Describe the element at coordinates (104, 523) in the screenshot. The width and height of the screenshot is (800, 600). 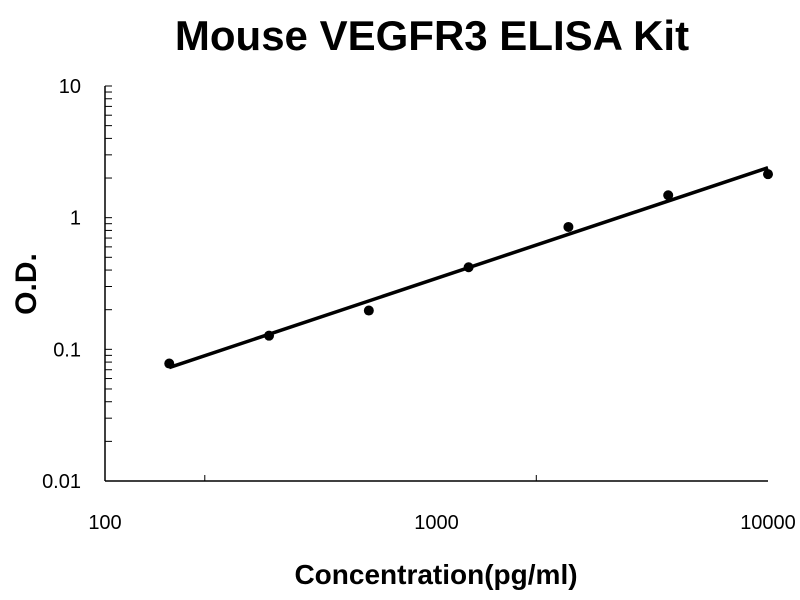
I see `x-tick-label: 100` at that location.